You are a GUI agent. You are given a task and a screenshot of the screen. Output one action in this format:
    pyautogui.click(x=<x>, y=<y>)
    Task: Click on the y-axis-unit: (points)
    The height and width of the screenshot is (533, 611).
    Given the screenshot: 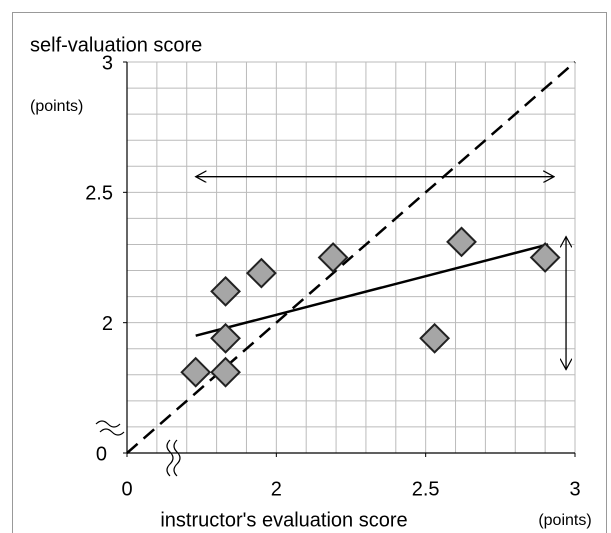 What is the action you would take?
    pyautogui.click(x=56, y=106)
    